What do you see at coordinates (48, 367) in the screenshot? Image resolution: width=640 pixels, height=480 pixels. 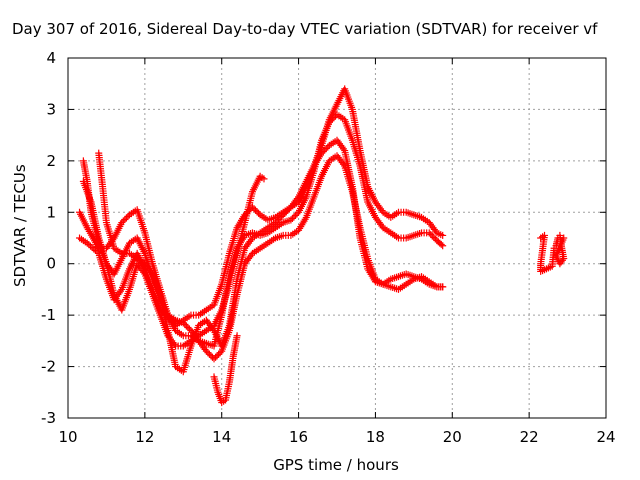 I see `y-tick-label: -2` at bounding box center [48, 367].